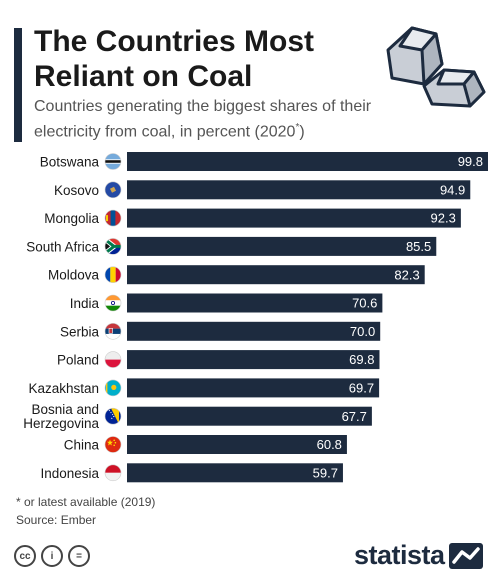 The image size is (500, 583). What do you see at coordinates (76, 190) in the screenshot?
I see `category-label-kosovo: Kosovo` at bounding box center [76, 190].